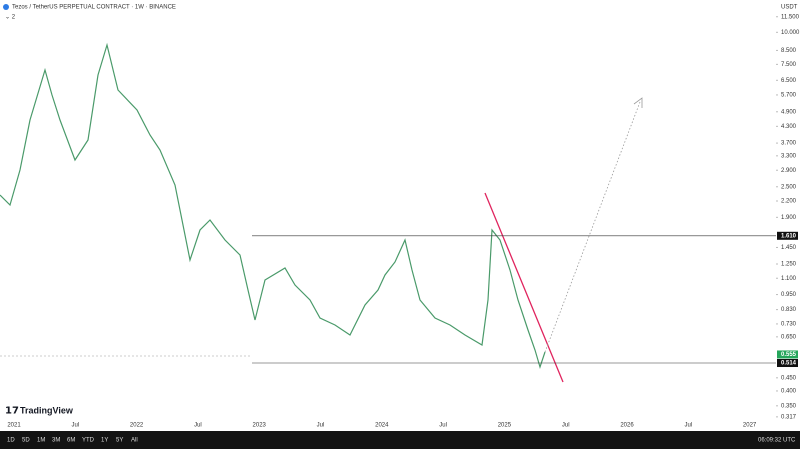 The width and height of the screenshot is (800, 454). Describe the element at coordinates (789, 127) in the screenshot. I see `price-tick-label: 4.300` at that location.